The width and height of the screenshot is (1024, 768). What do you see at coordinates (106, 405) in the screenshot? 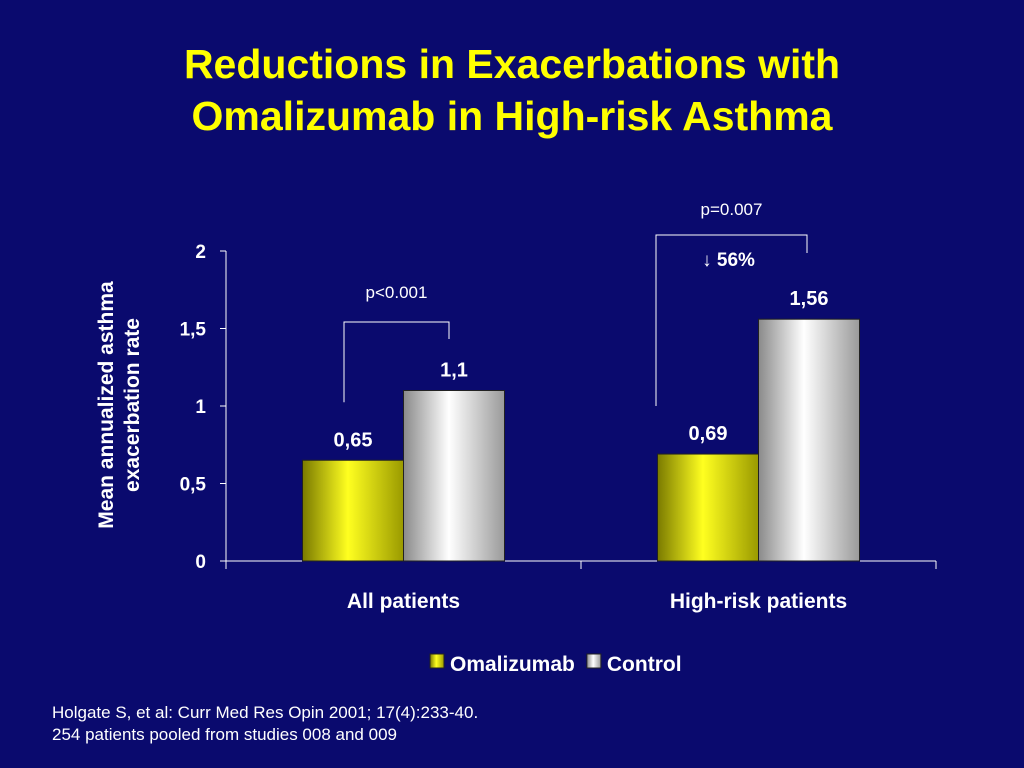
I see `y-axis-label-line-1: Mean annualized asthma` at bounding box center [106, 405].